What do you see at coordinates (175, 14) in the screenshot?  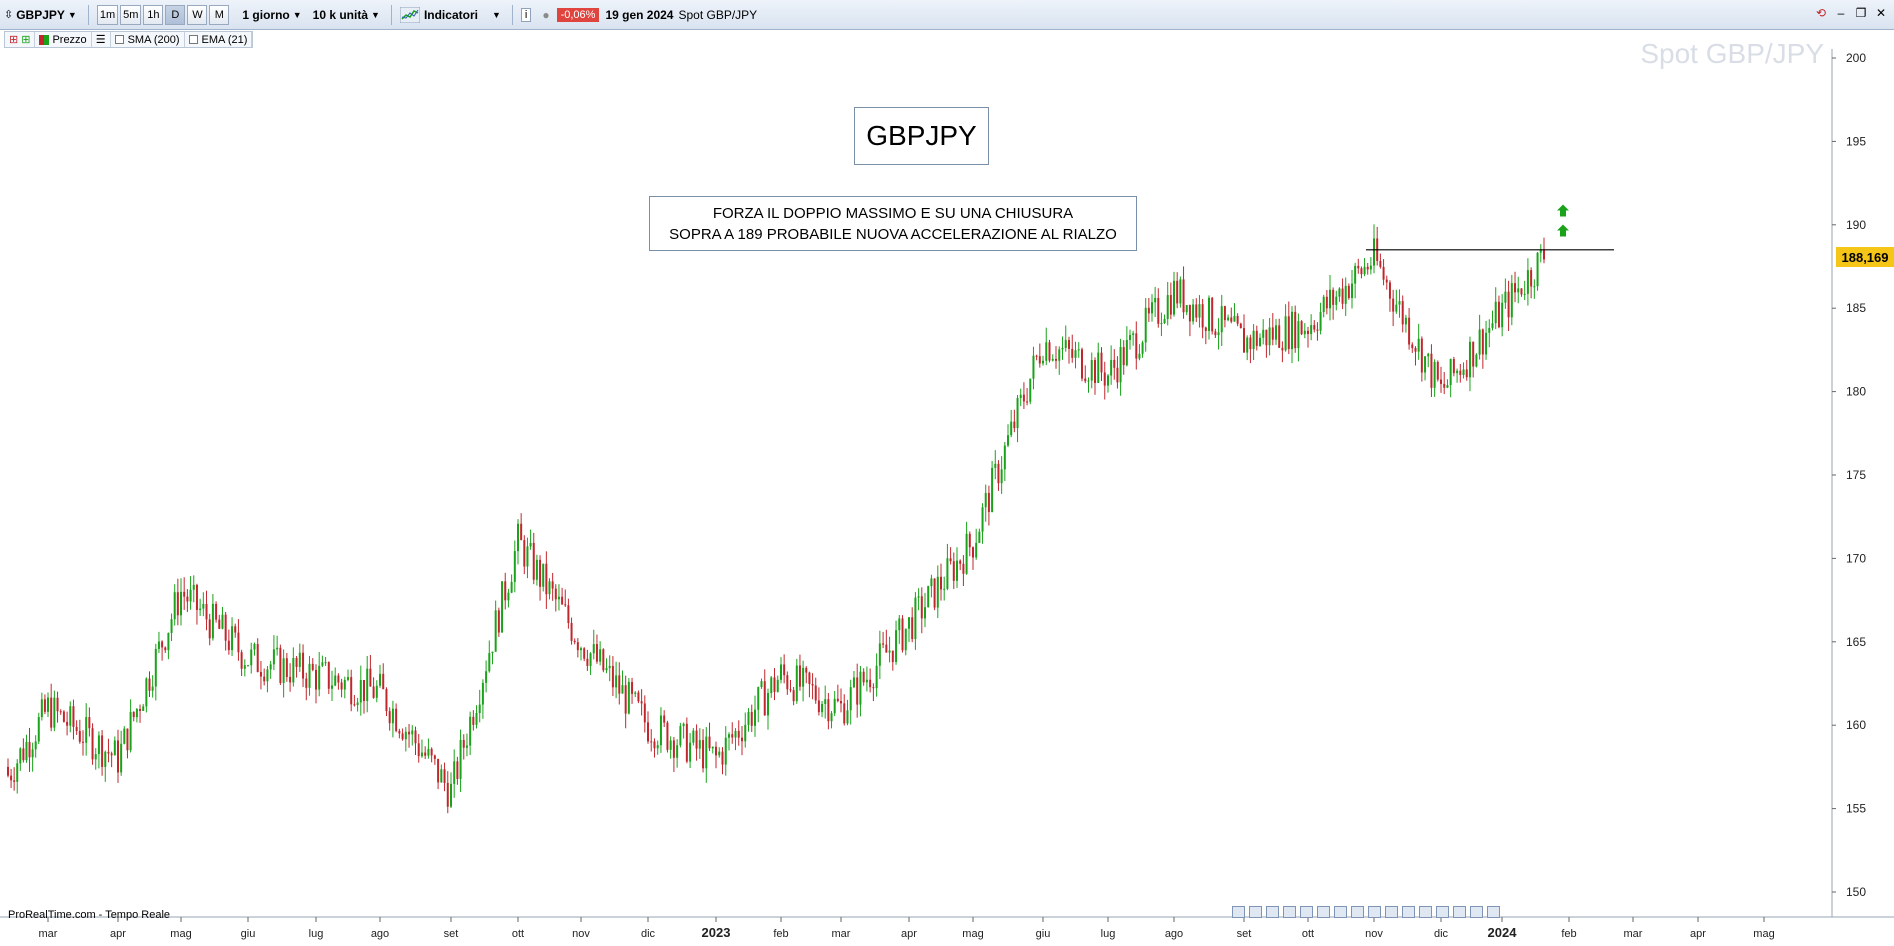 I see `timeframe-d-button: D` at bounding box center [175, 14].